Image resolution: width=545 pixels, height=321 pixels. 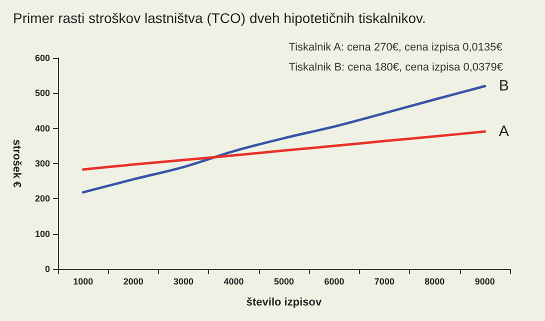 What do you see at coordinates (42, 163) in the screenshot?
I see `y-tick-label: 300` at bounding box center [42, 163].